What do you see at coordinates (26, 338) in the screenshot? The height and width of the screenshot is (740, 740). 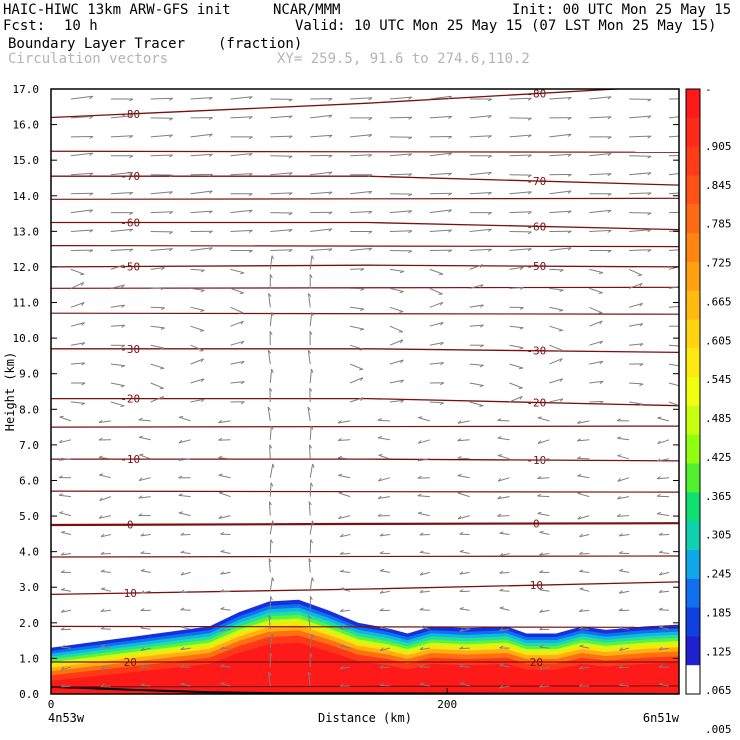 I see `y-tick-label: 10.0` at bounding box center [26, 338].